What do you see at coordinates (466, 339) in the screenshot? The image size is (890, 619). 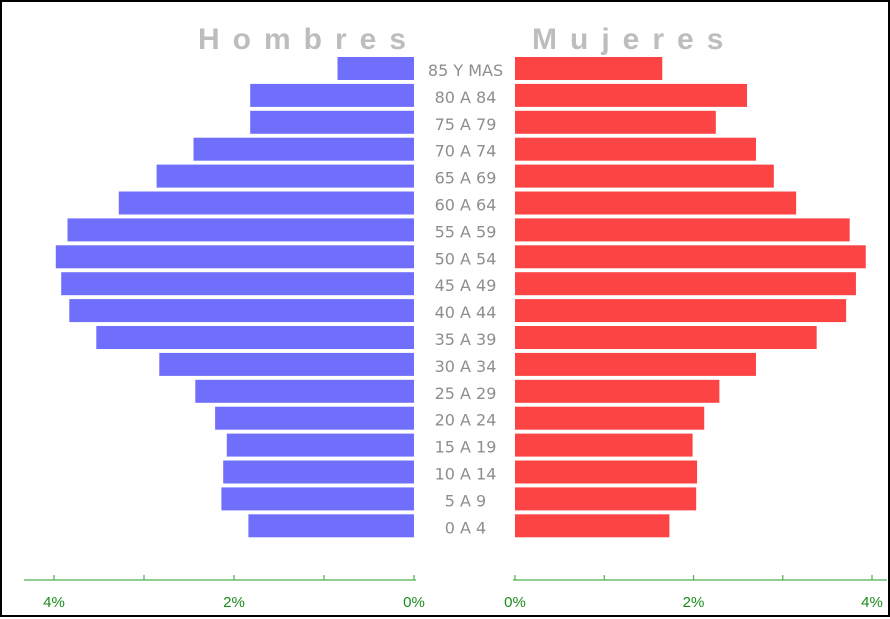 I see `age-group-label: 35 A 39` at bounding box center [466, 339].